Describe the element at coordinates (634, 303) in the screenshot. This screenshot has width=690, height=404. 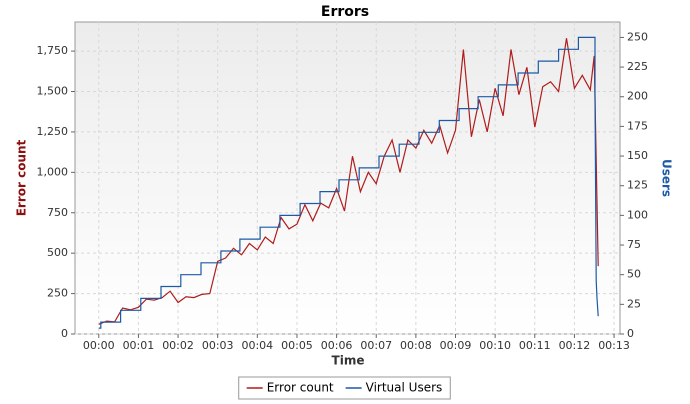
I see `y2-tick-label: 25` at that location.